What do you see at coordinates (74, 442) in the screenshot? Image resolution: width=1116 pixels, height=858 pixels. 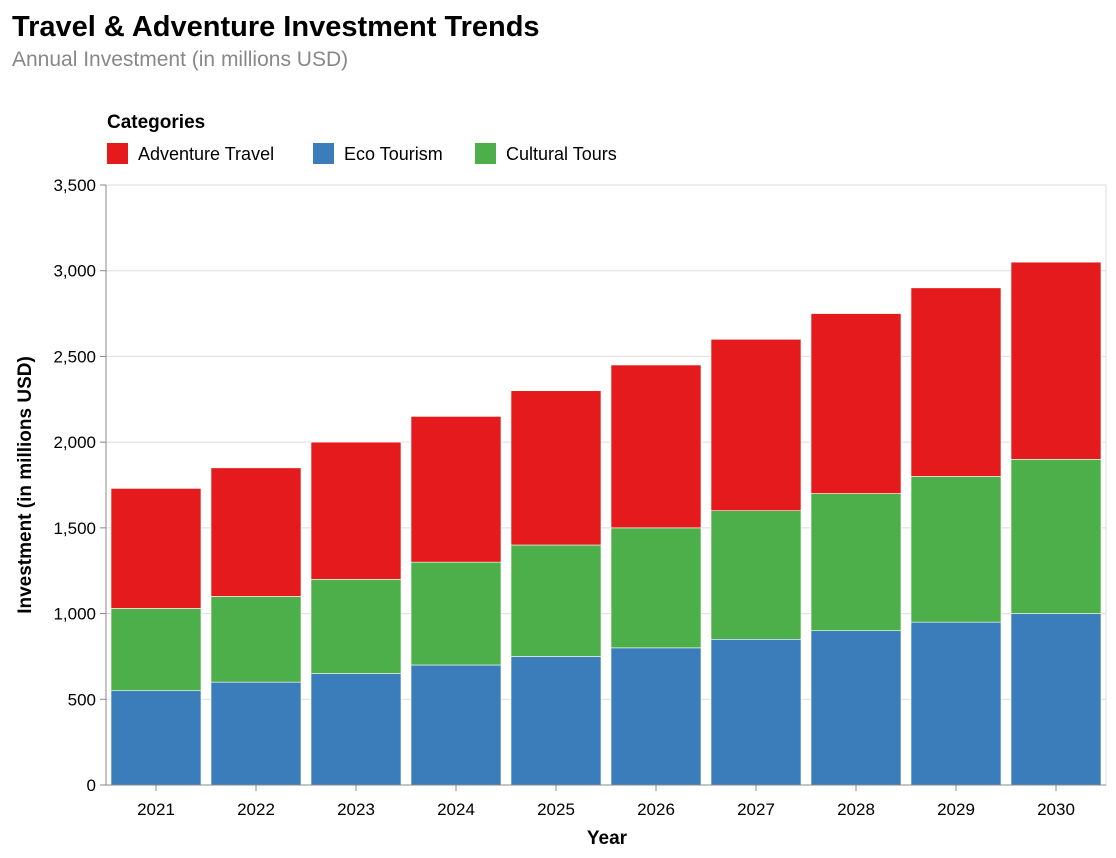 I see `y-tick-label: 2,000` at bounding box center [74, 442].